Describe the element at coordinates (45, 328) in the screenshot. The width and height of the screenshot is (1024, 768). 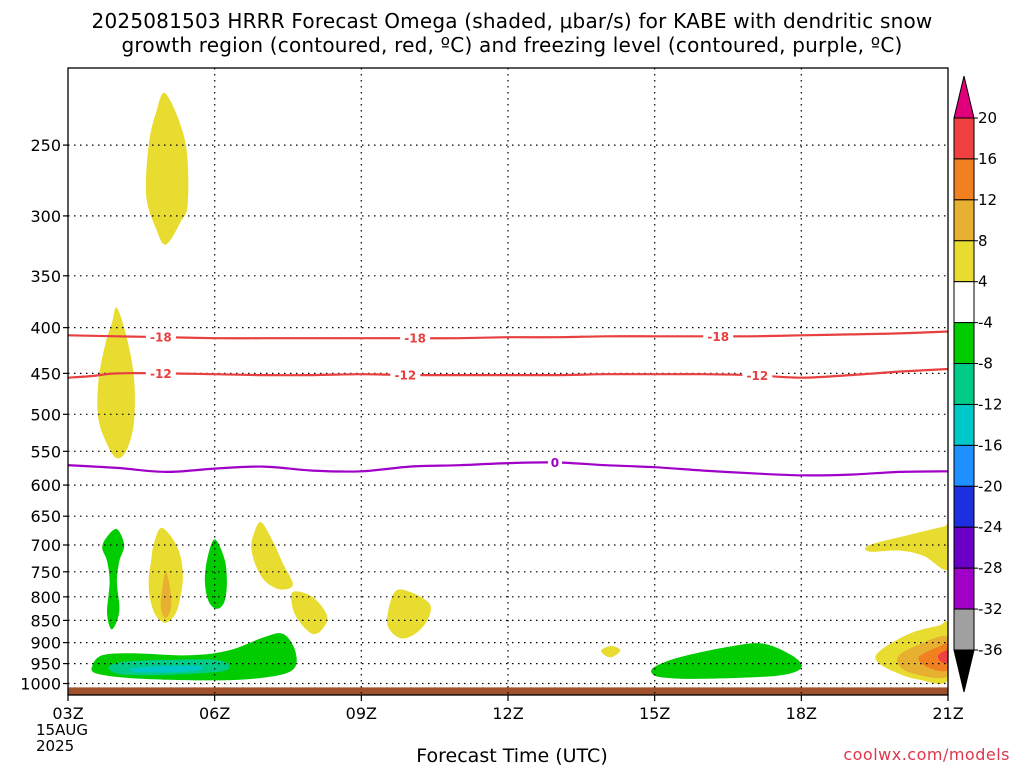
I see `y-tick-label: 400` at that location.